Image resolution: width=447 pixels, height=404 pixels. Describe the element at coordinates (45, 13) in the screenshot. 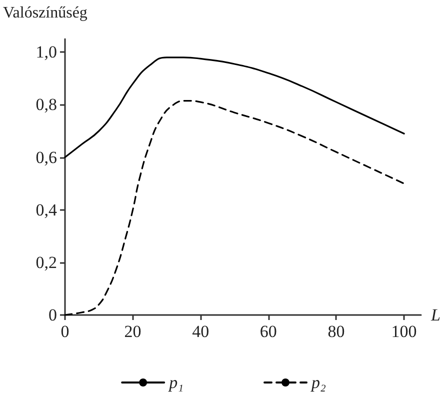

I see `y-axis-title: Valószínűség` at that location.